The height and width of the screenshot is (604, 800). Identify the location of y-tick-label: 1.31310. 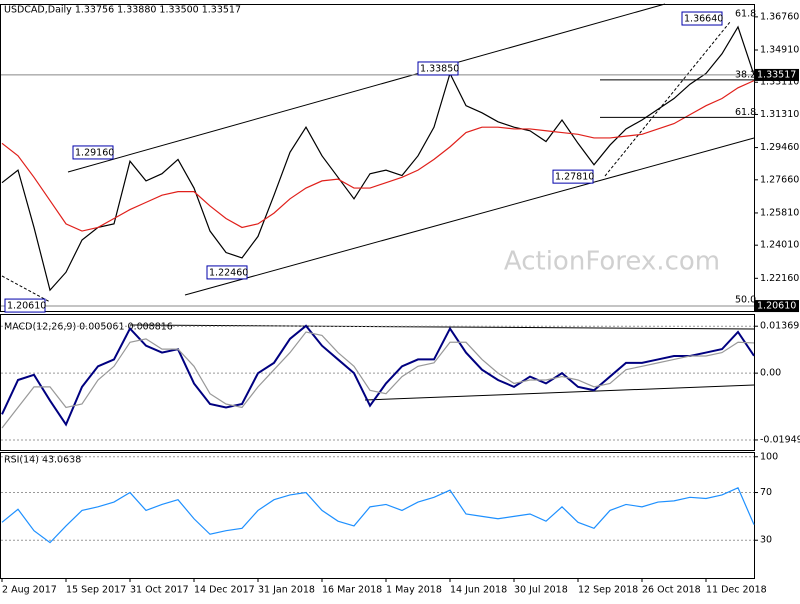
(779, 114).